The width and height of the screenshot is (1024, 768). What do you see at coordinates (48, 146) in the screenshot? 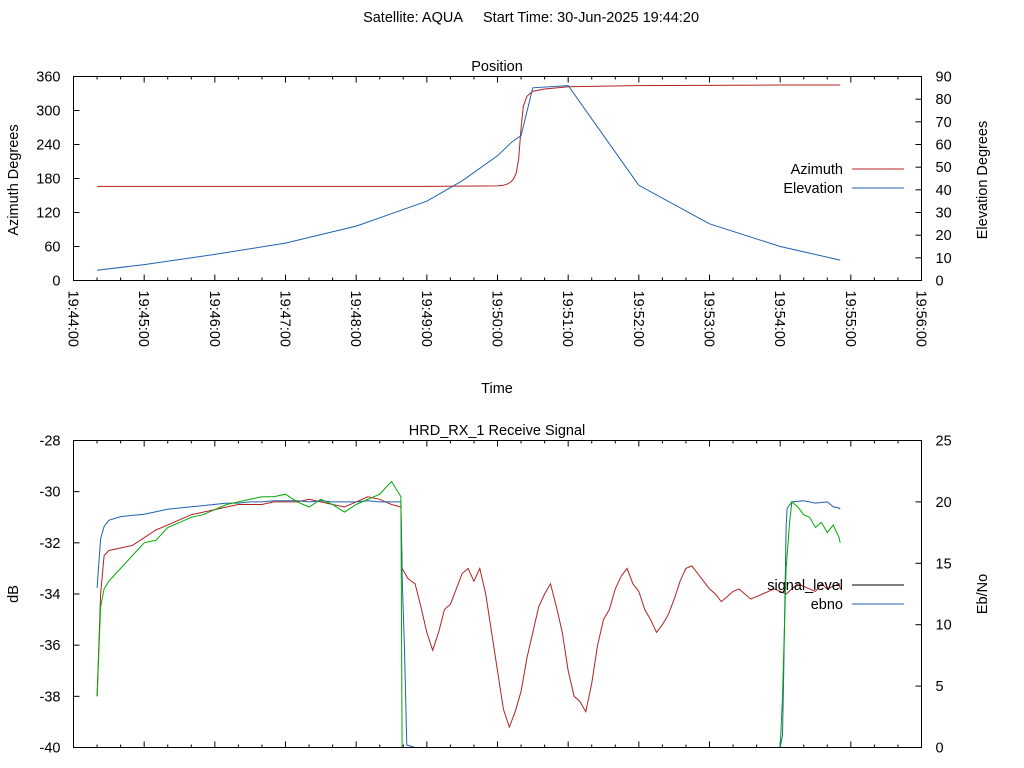
I see `ytick-label: 240` at bounding box center [48, 146].